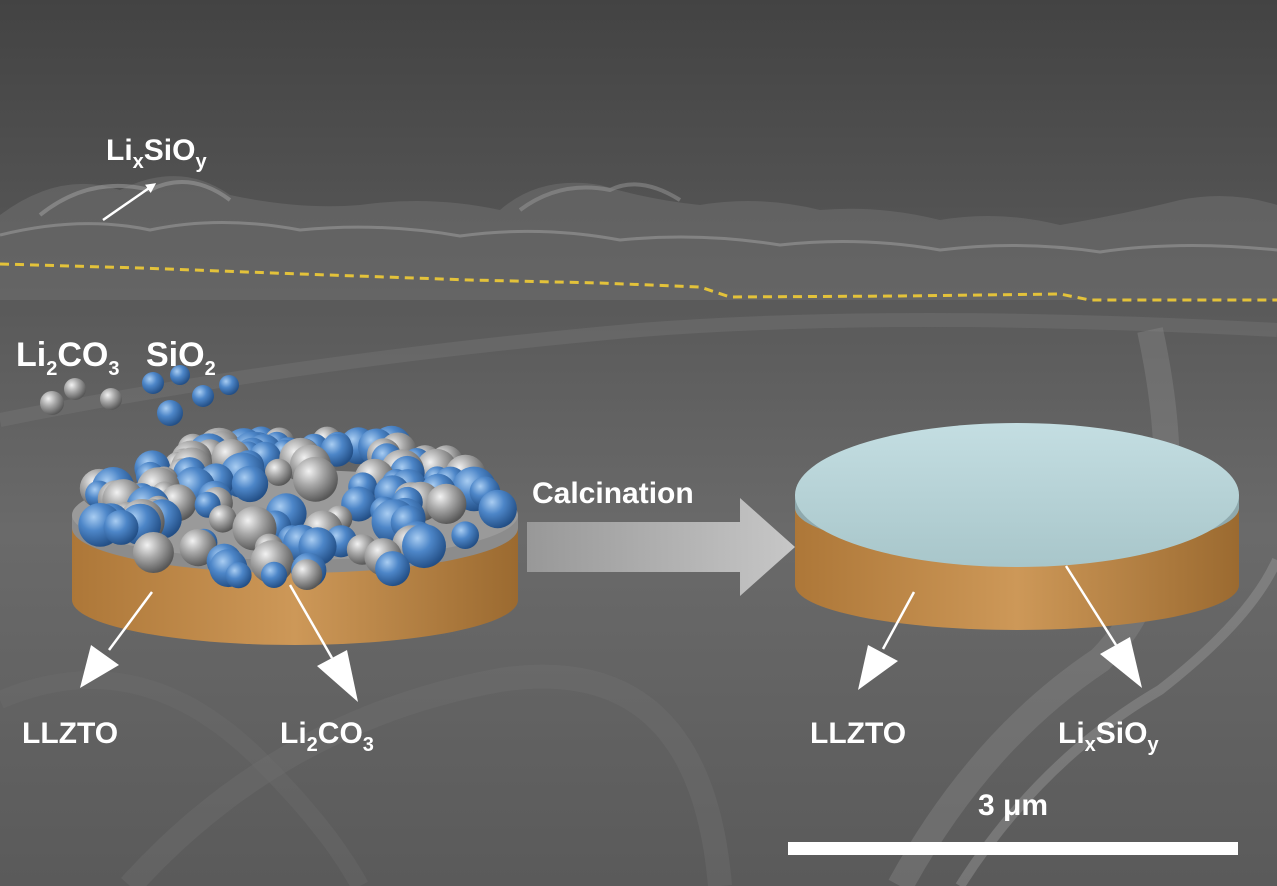 This screenshot has width=1277, height=886. Describe the element at coordinates (611, 633) in the screenshot. I see `pointer-arrows` at that location.